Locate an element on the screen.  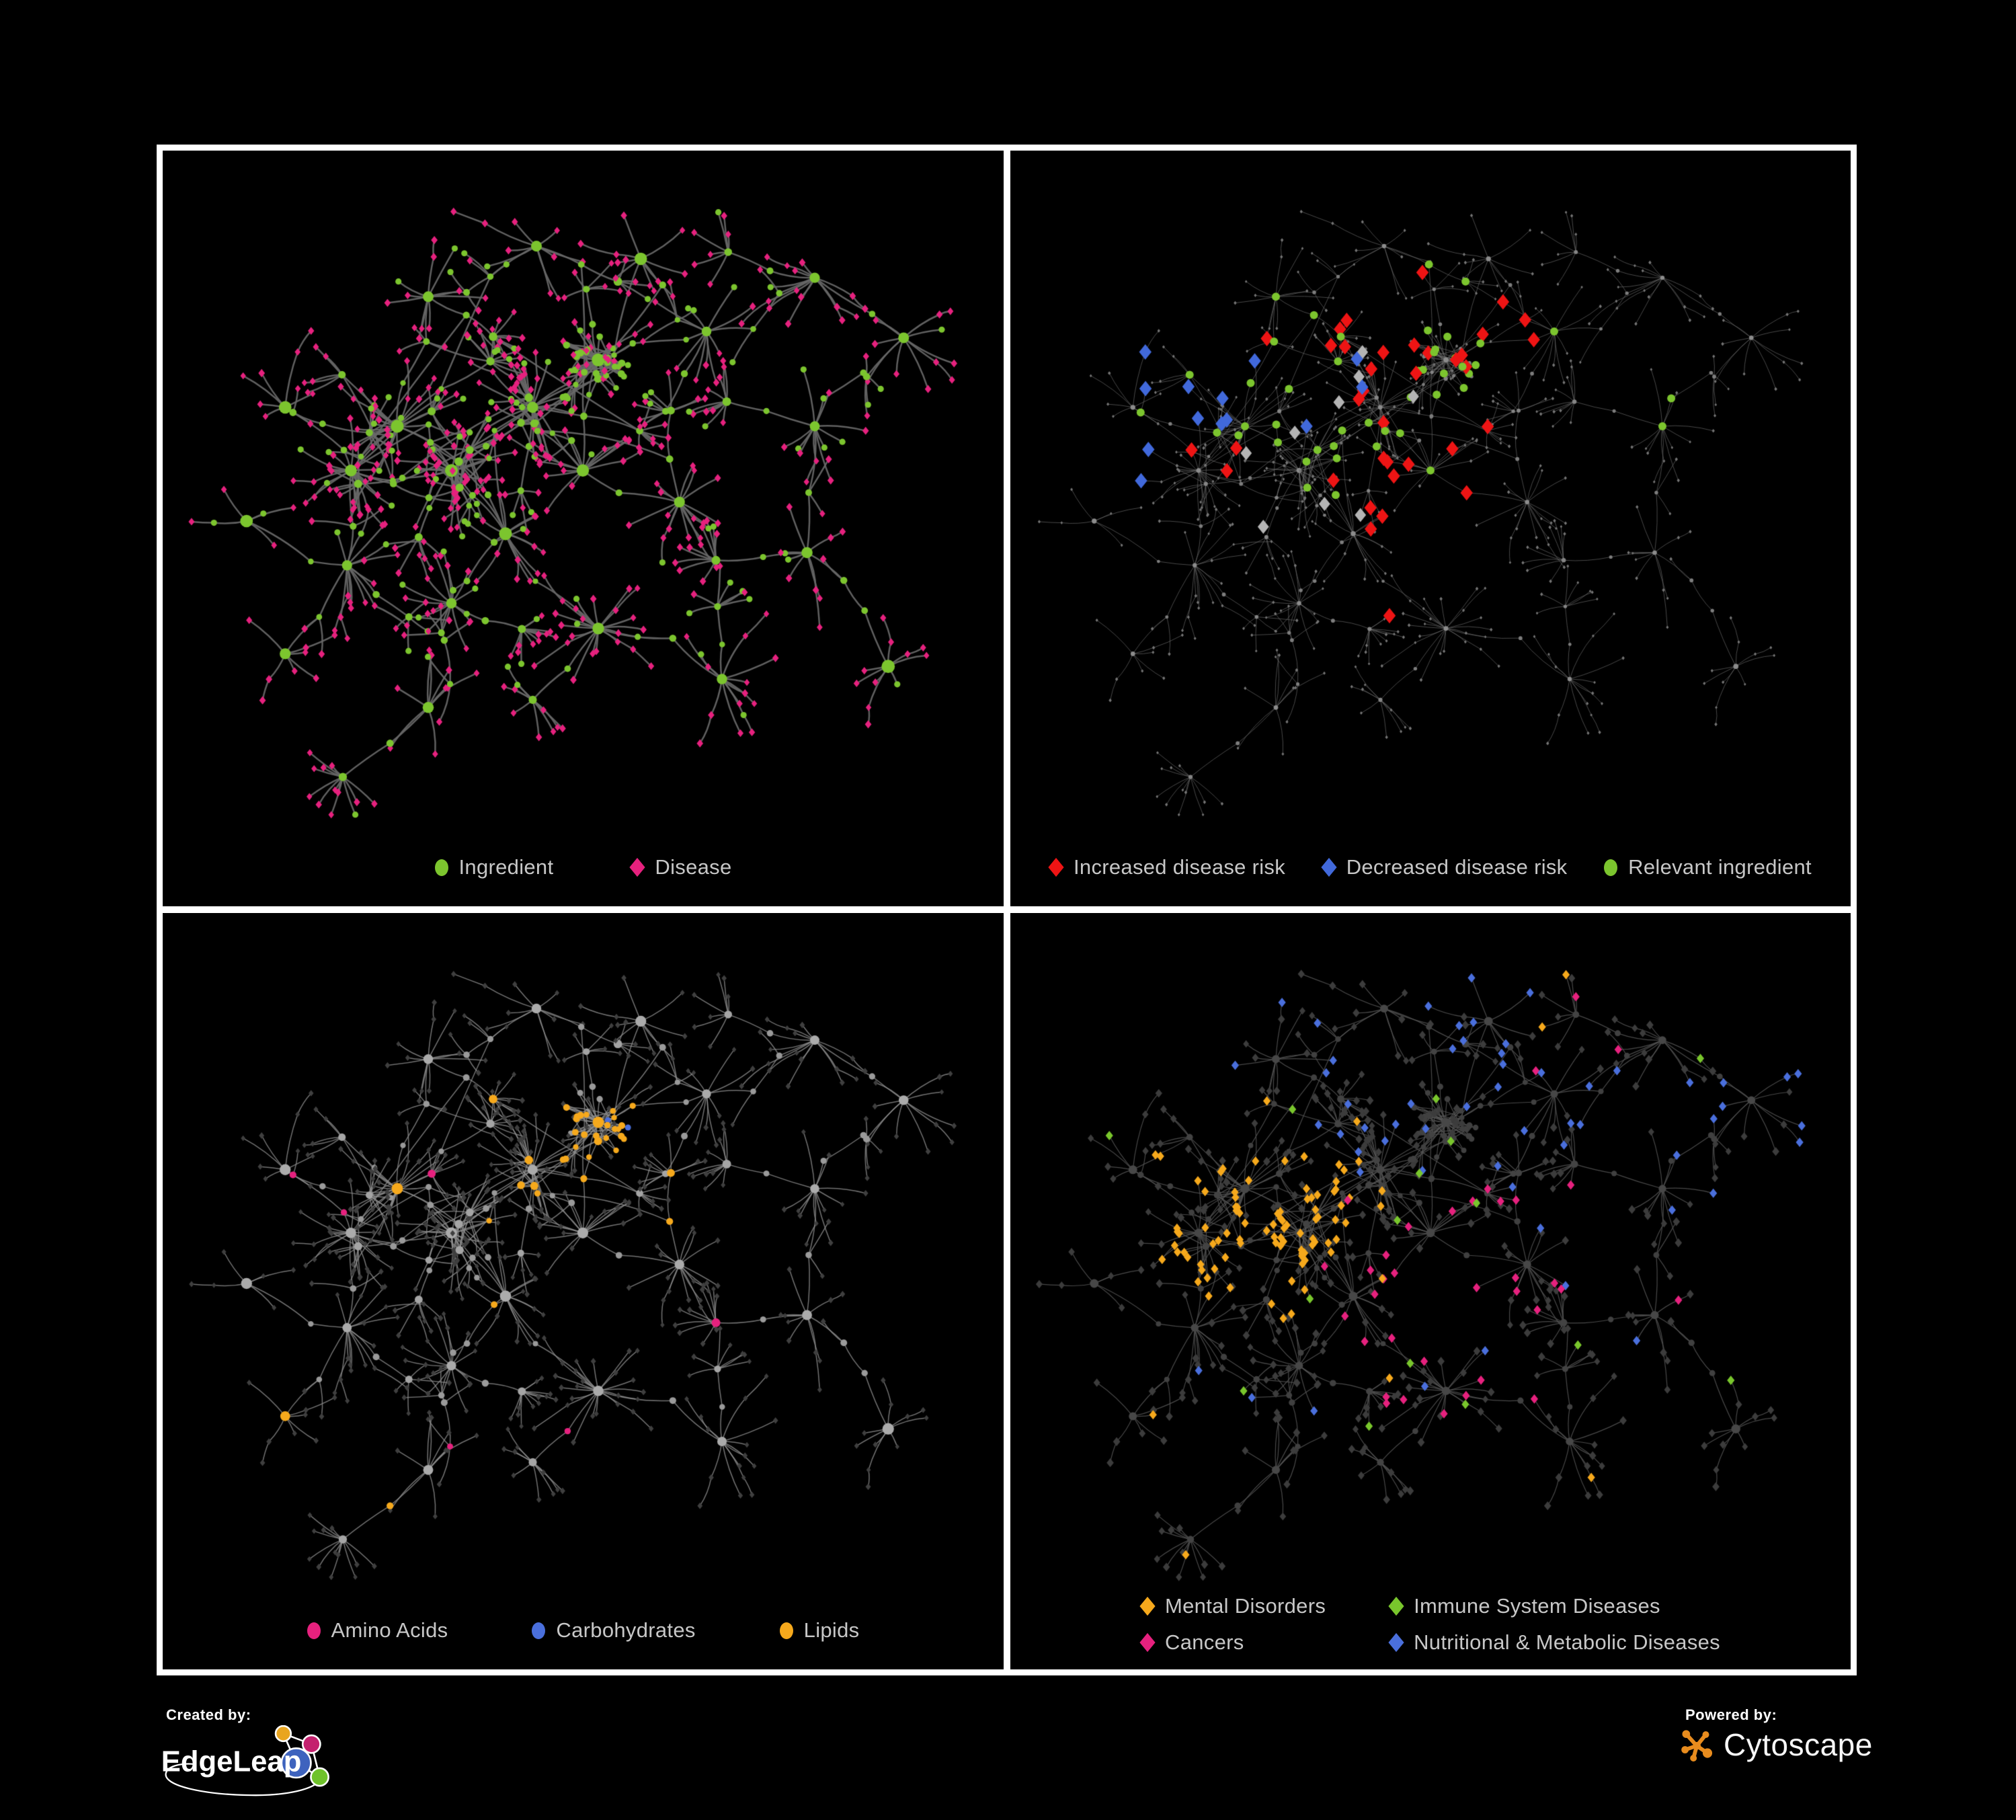
powered-by-caption: Powered by: is located at coordinates (1731, 1714).